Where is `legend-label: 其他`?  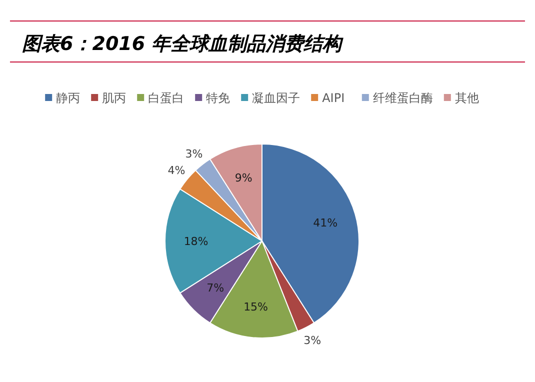 legend-label: 其他 is located at coordinates (466, 98).